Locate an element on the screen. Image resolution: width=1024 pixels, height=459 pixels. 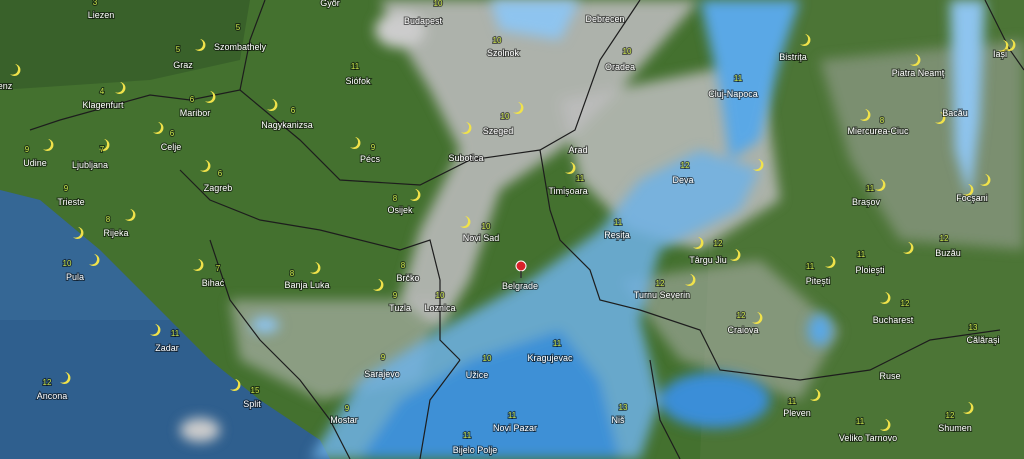
city-name: Shumen is located at coordinates (955, 428).